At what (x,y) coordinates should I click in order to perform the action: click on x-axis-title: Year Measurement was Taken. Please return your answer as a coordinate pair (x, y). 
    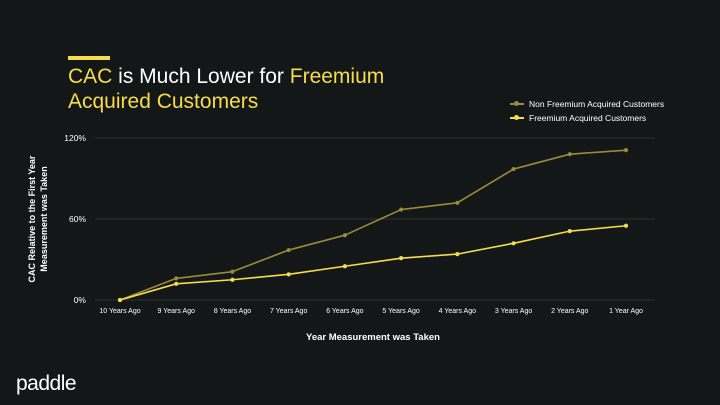
    Looking at the image, I should click on (373, 337).